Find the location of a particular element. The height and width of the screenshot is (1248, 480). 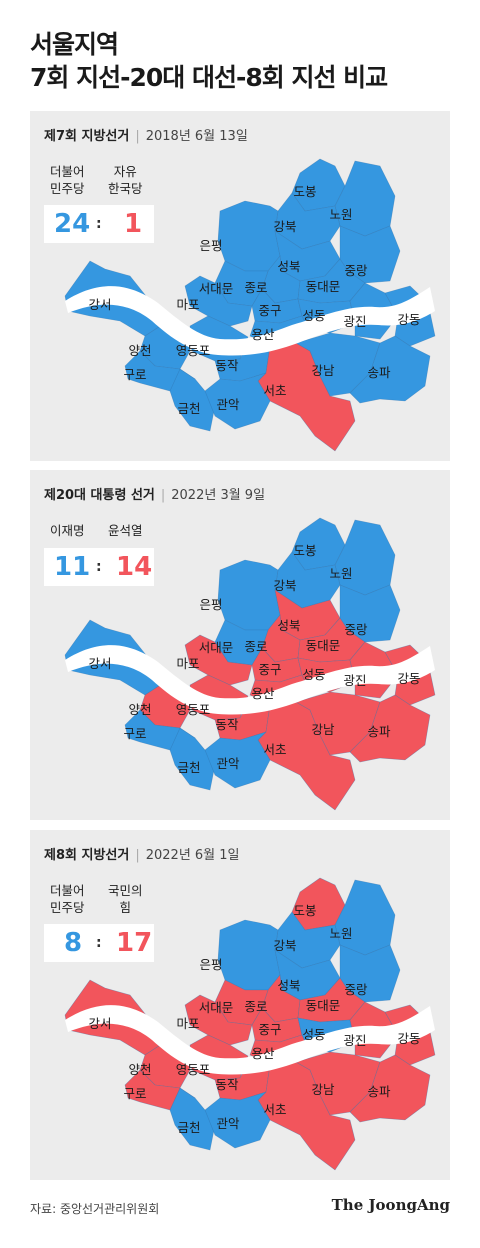

district-label: 관악 is located at coordinates (228, 763).